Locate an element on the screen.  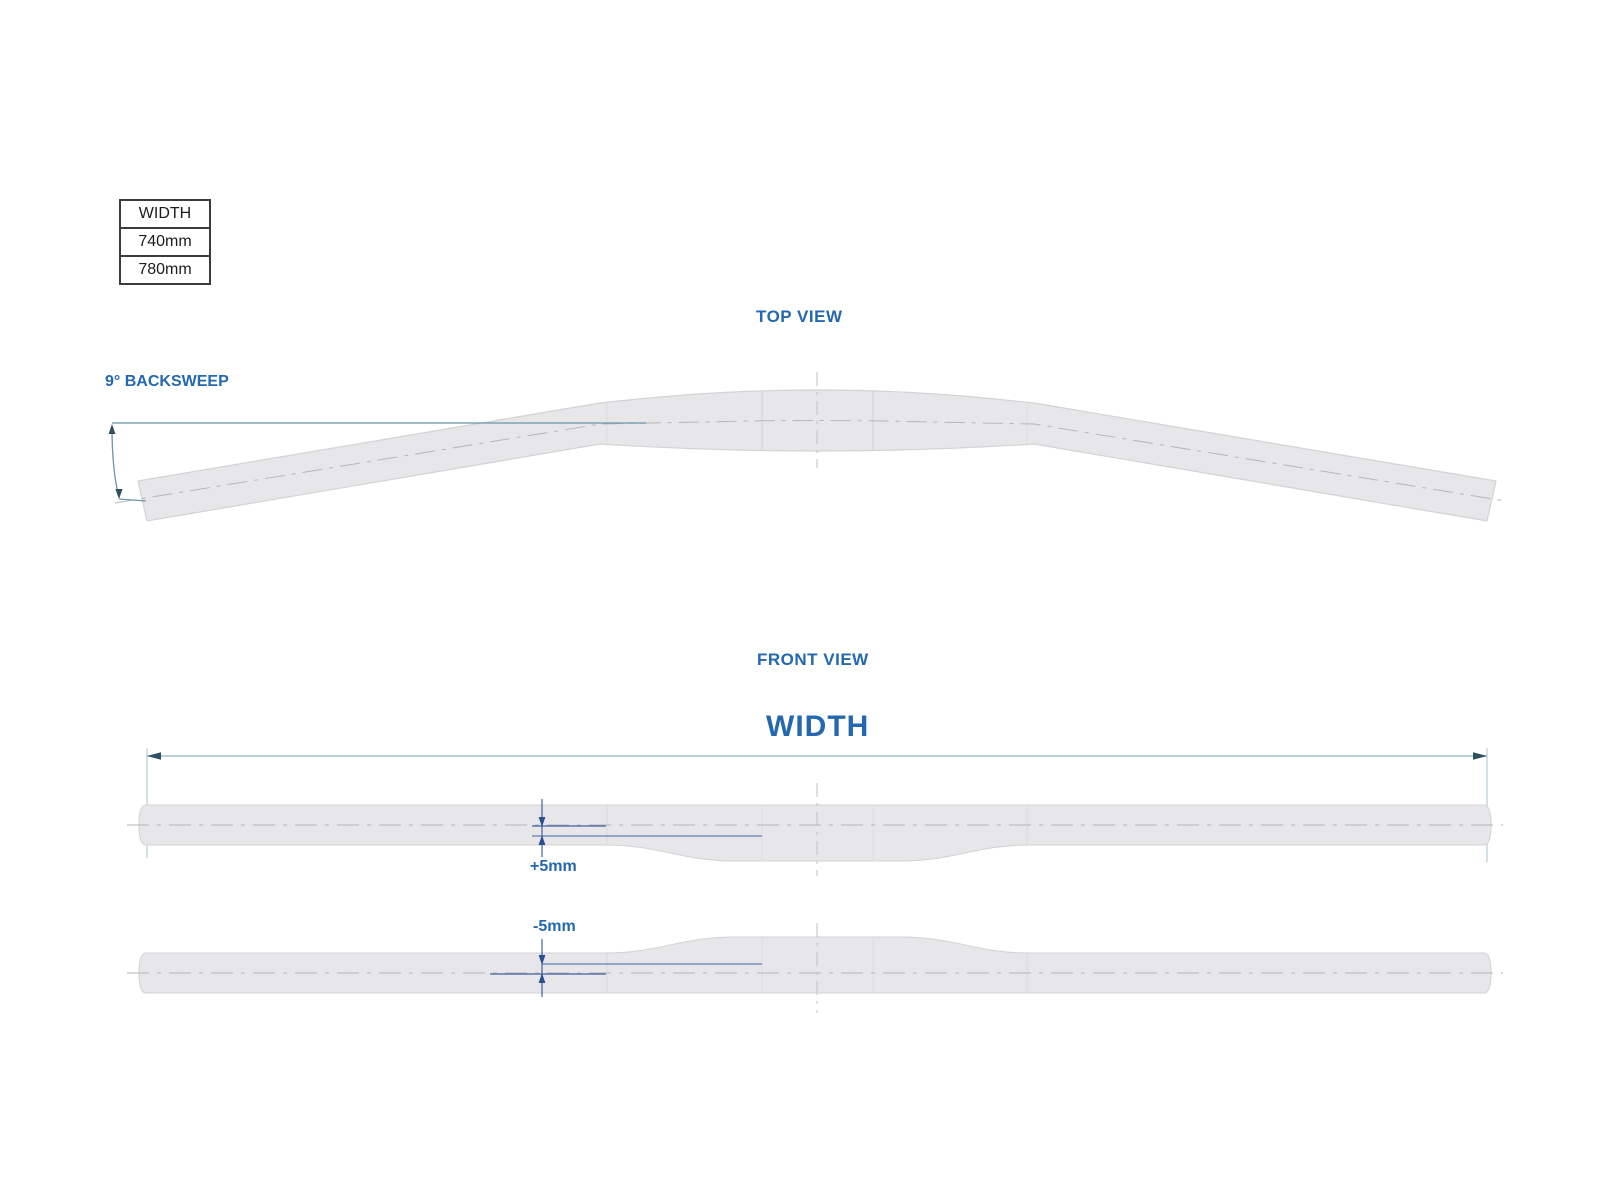
size-table-row-740: 740mm is located at coordinates (165, 242).